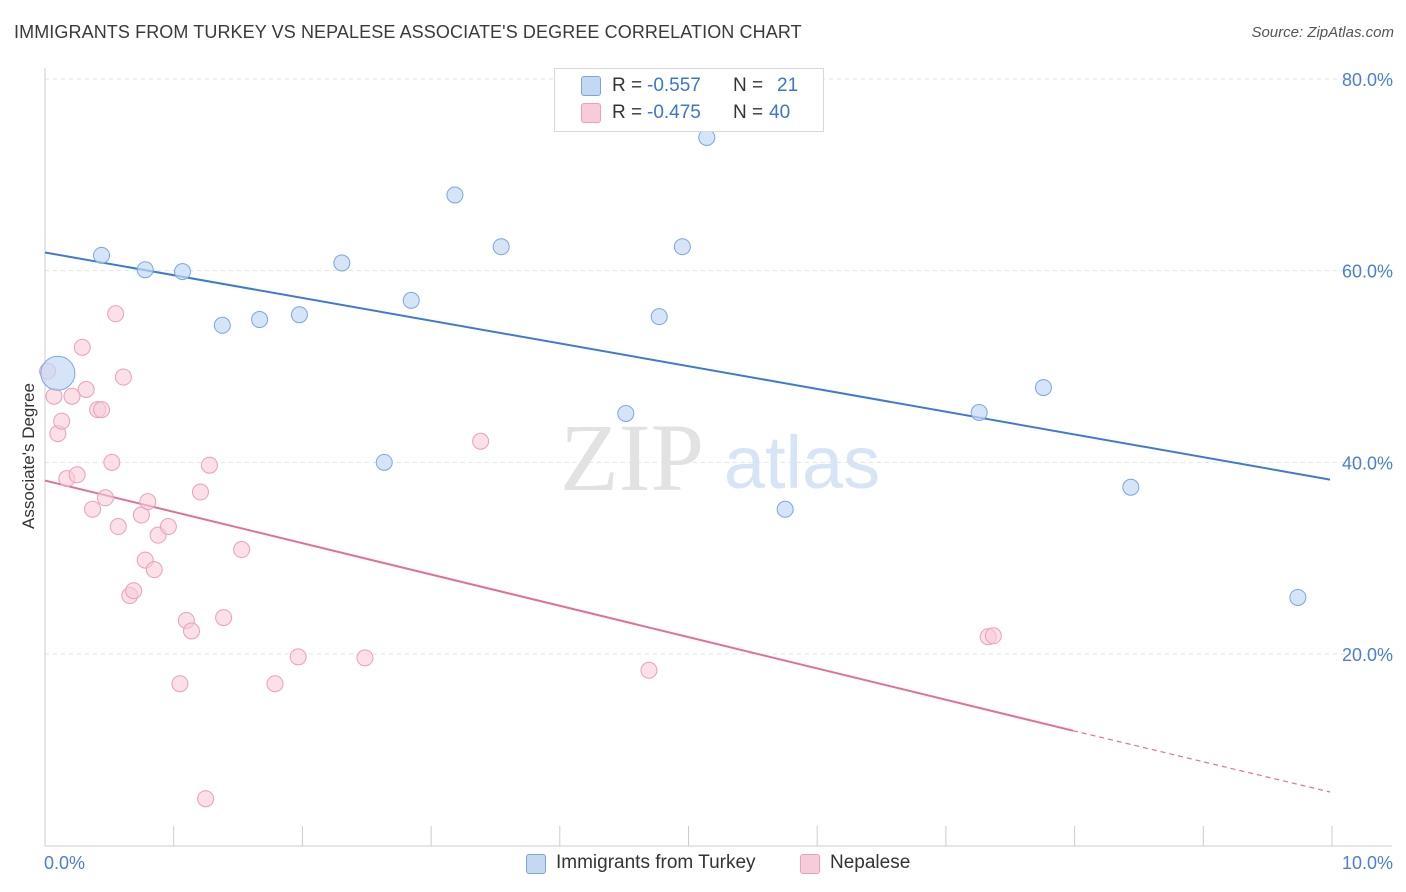  What do you see at coordinates (64, 863) in the screenshot?
I see `x-tick-label: 0.0%` at bounding box center [64, 863].